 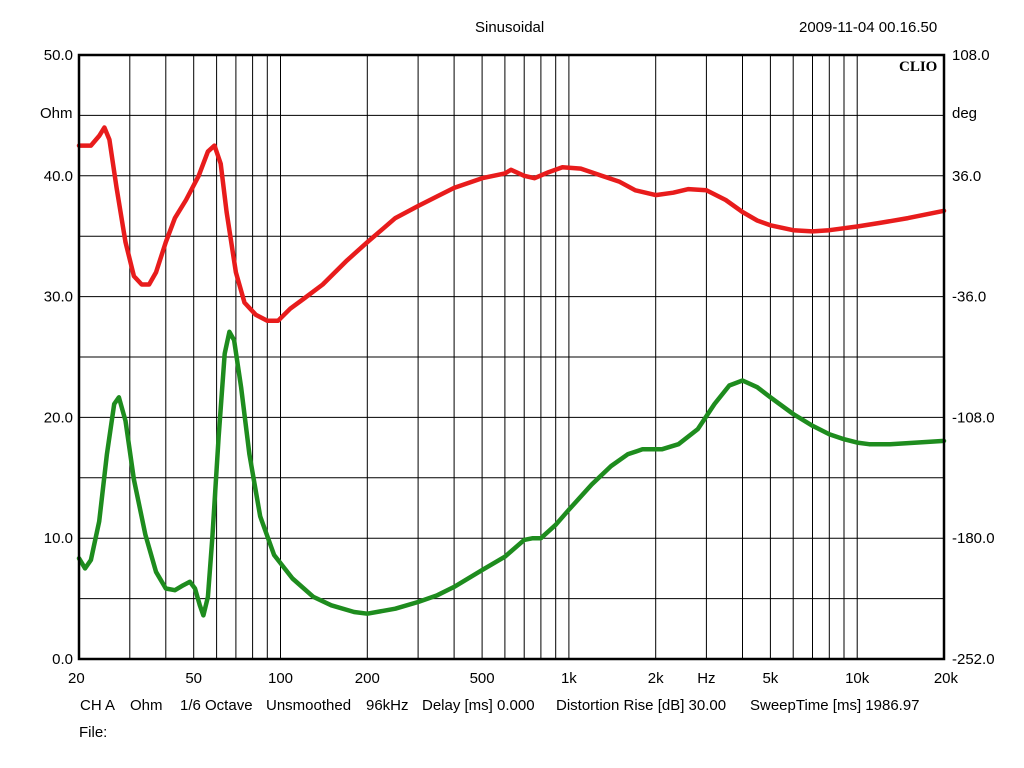 I want to click on right-tick-label: -108.0, so click(x=973, y=417).